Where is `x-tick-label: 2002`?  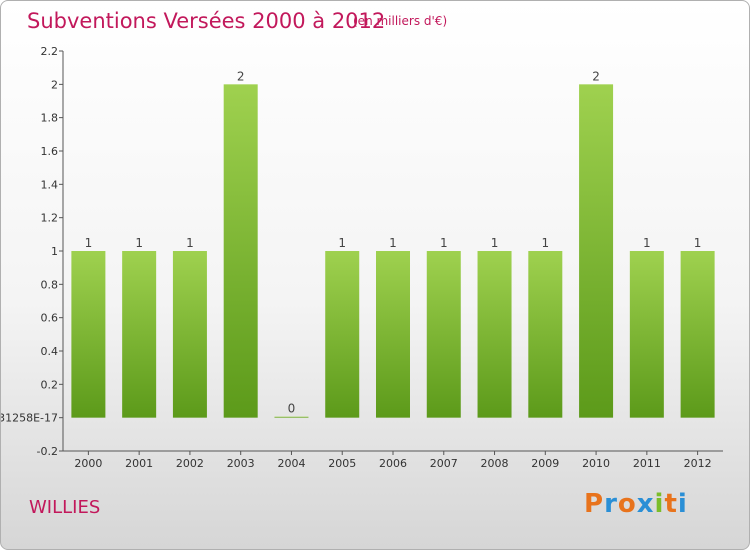 x-tick-label: 2002 is located at coordinates (190, 463).